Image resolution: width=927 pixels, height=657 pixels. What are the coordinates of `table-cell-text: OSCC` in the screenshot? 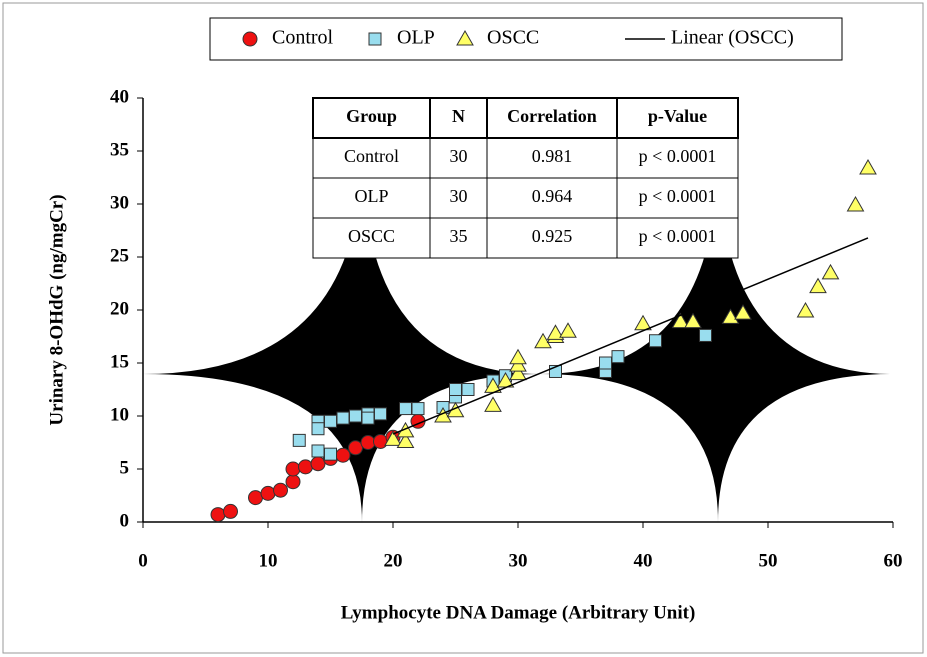 It's located at (371, 236).